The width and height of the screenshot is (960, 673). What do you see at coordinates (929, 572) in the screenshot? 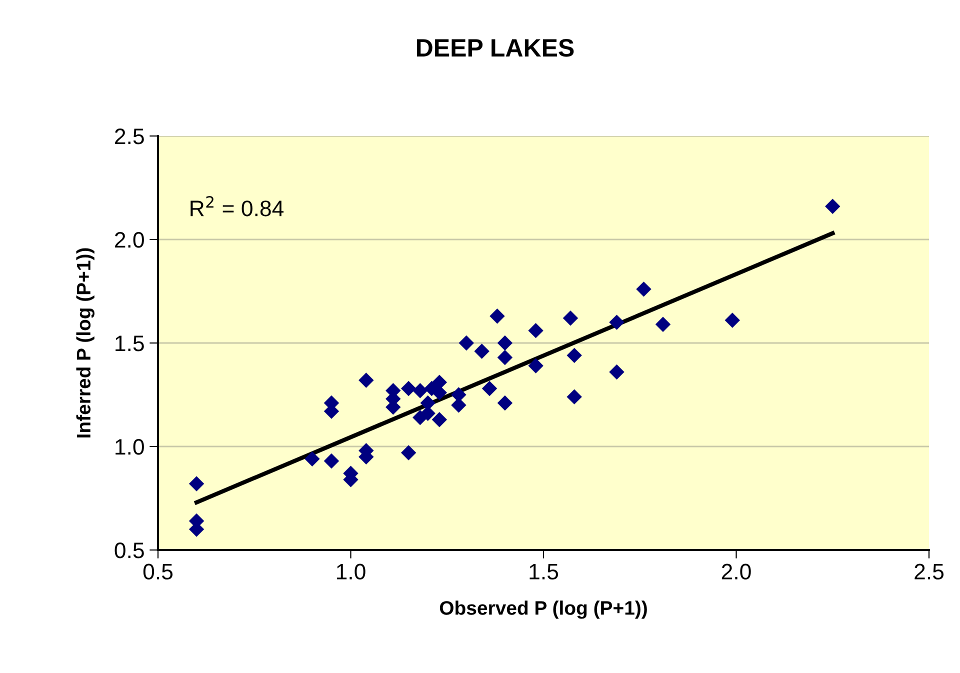
I see `x-tick-label: 2.5` at bounding box center [929, 572].